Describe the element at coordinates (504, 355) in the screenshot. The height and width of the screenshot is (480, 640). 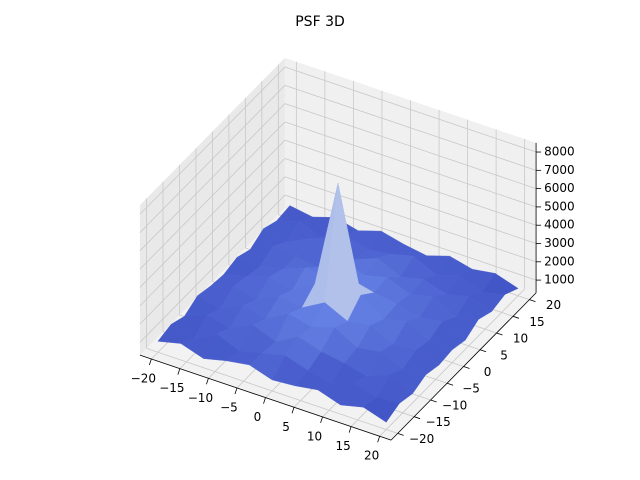
I see `y-tick-label: 5` at that location.